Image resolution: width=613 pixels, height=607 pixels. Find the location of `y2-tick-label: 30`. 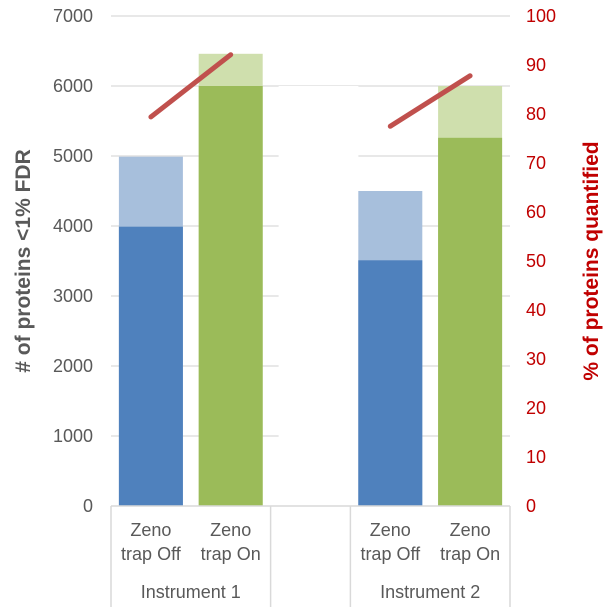

y2-tick-label: 30 is located at coordinates (536, 359).